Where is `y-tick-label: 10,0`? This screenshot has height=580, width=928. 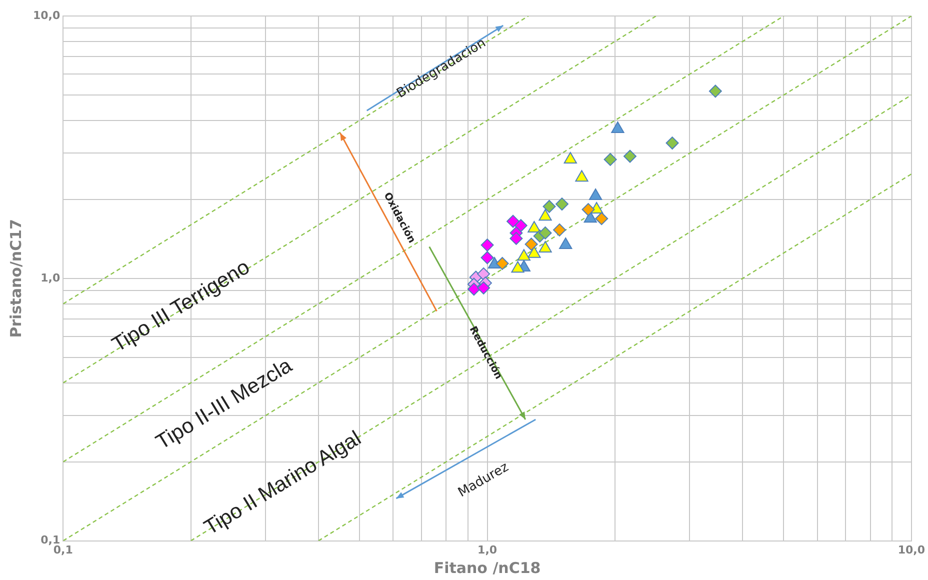 y-tick-label: 10,0 is located at coordinates (46, 15).